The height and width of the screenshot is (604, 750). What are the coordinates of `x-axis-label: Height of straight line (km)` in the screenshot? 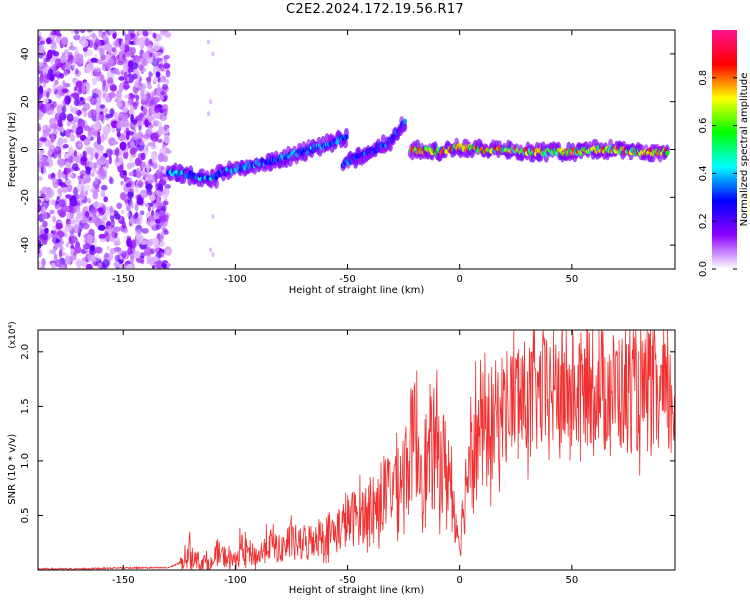 It's located at (357, 590).